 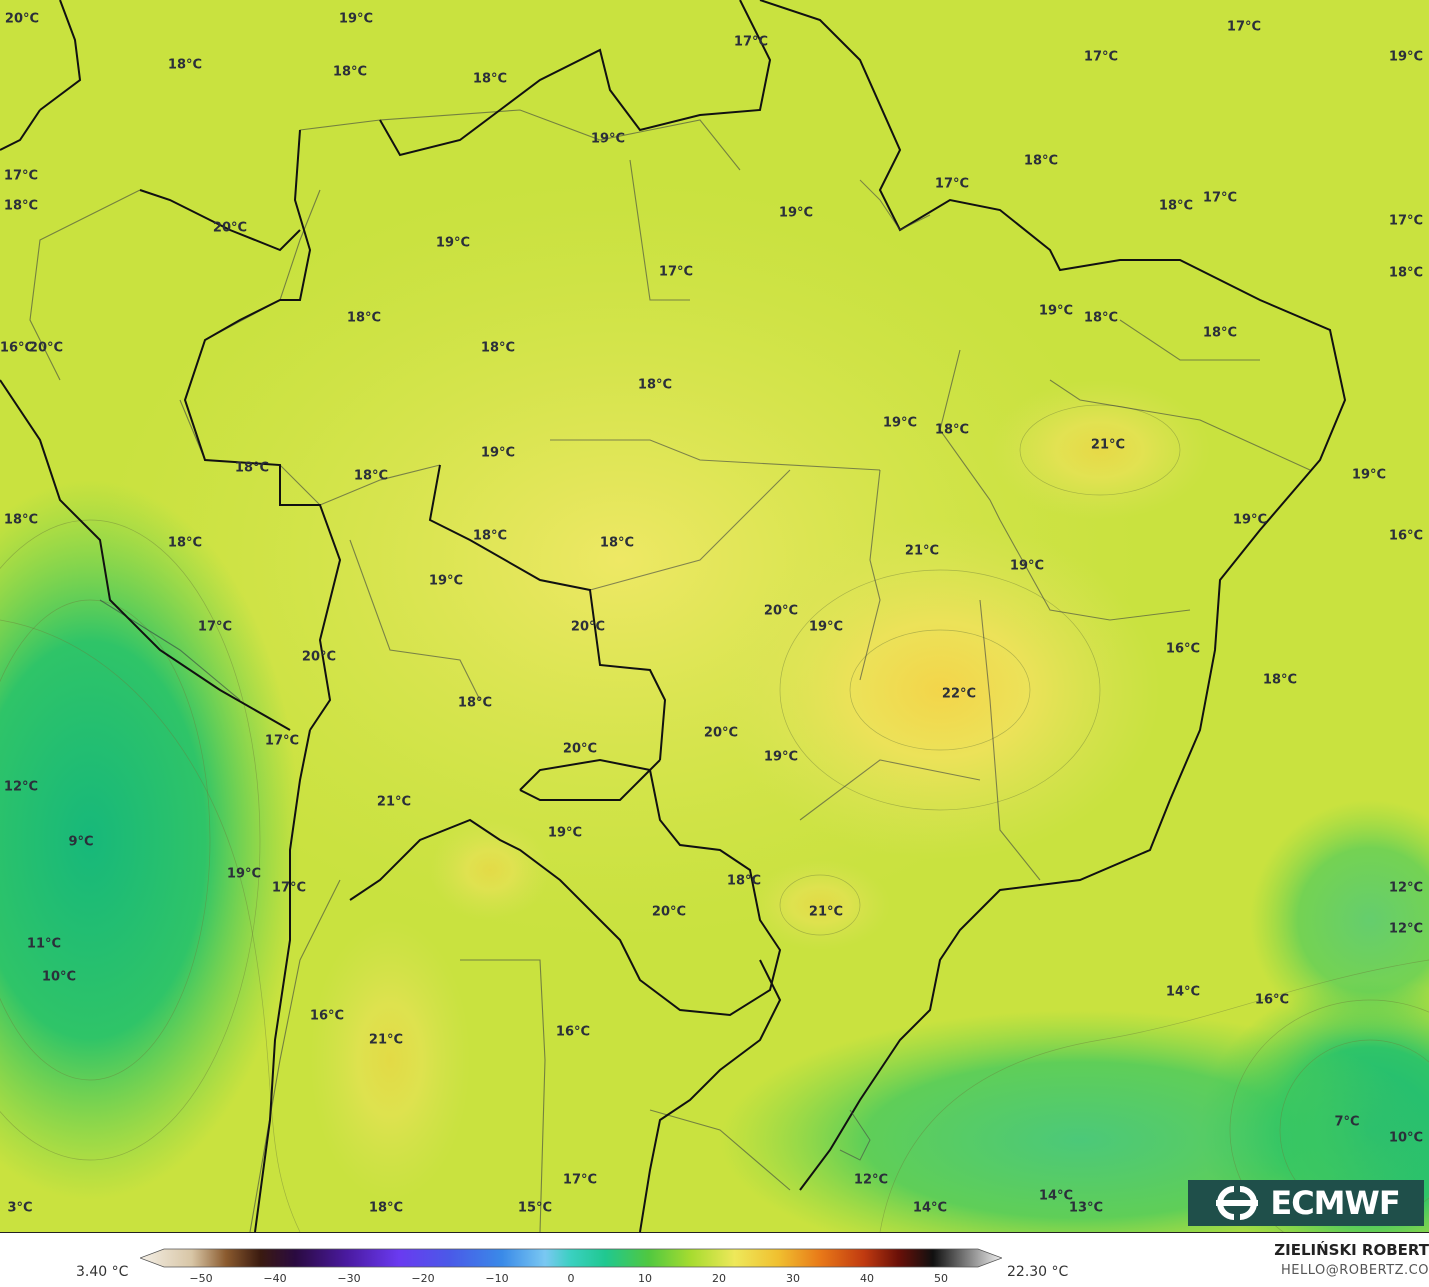 I want to click on colorbar-max-label: 22.30 °C, so click(x=1038, y=1272).